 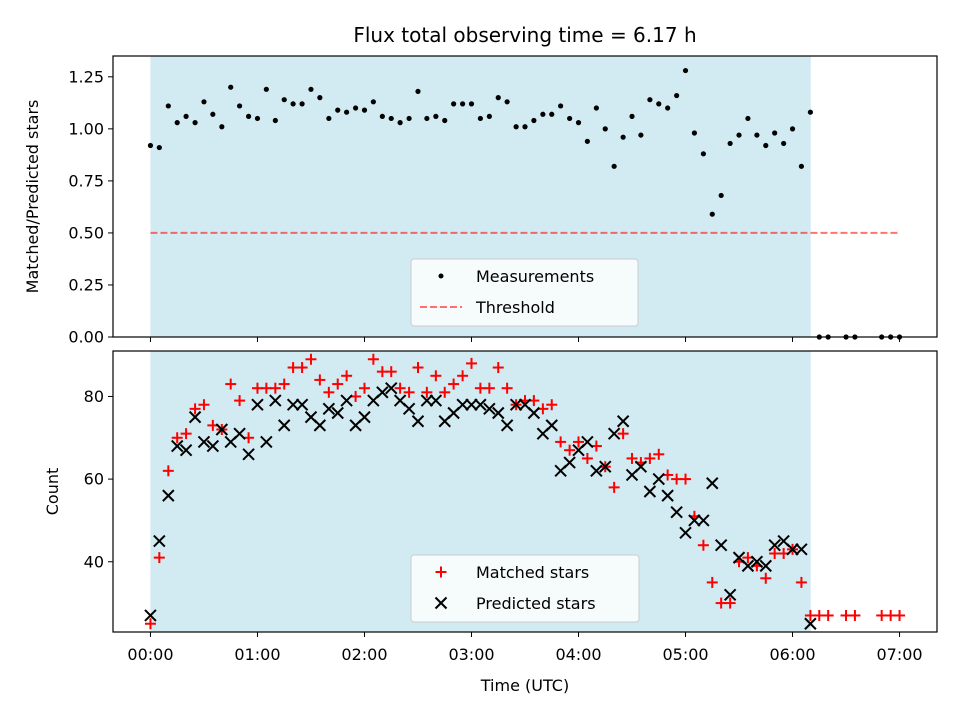 I want to click on legend-matched-label: Matched stars, so click(x=532, y=572).